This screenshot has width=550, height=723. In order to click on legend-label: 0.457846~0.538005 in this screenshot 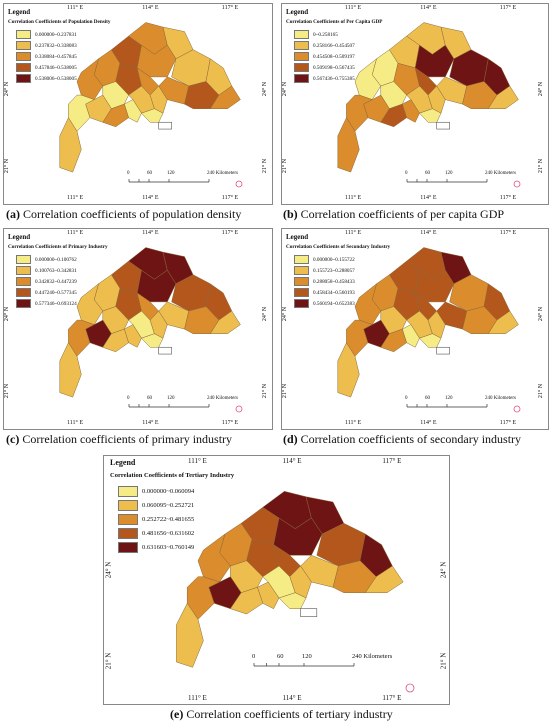, I will do `click(56, 67)`.